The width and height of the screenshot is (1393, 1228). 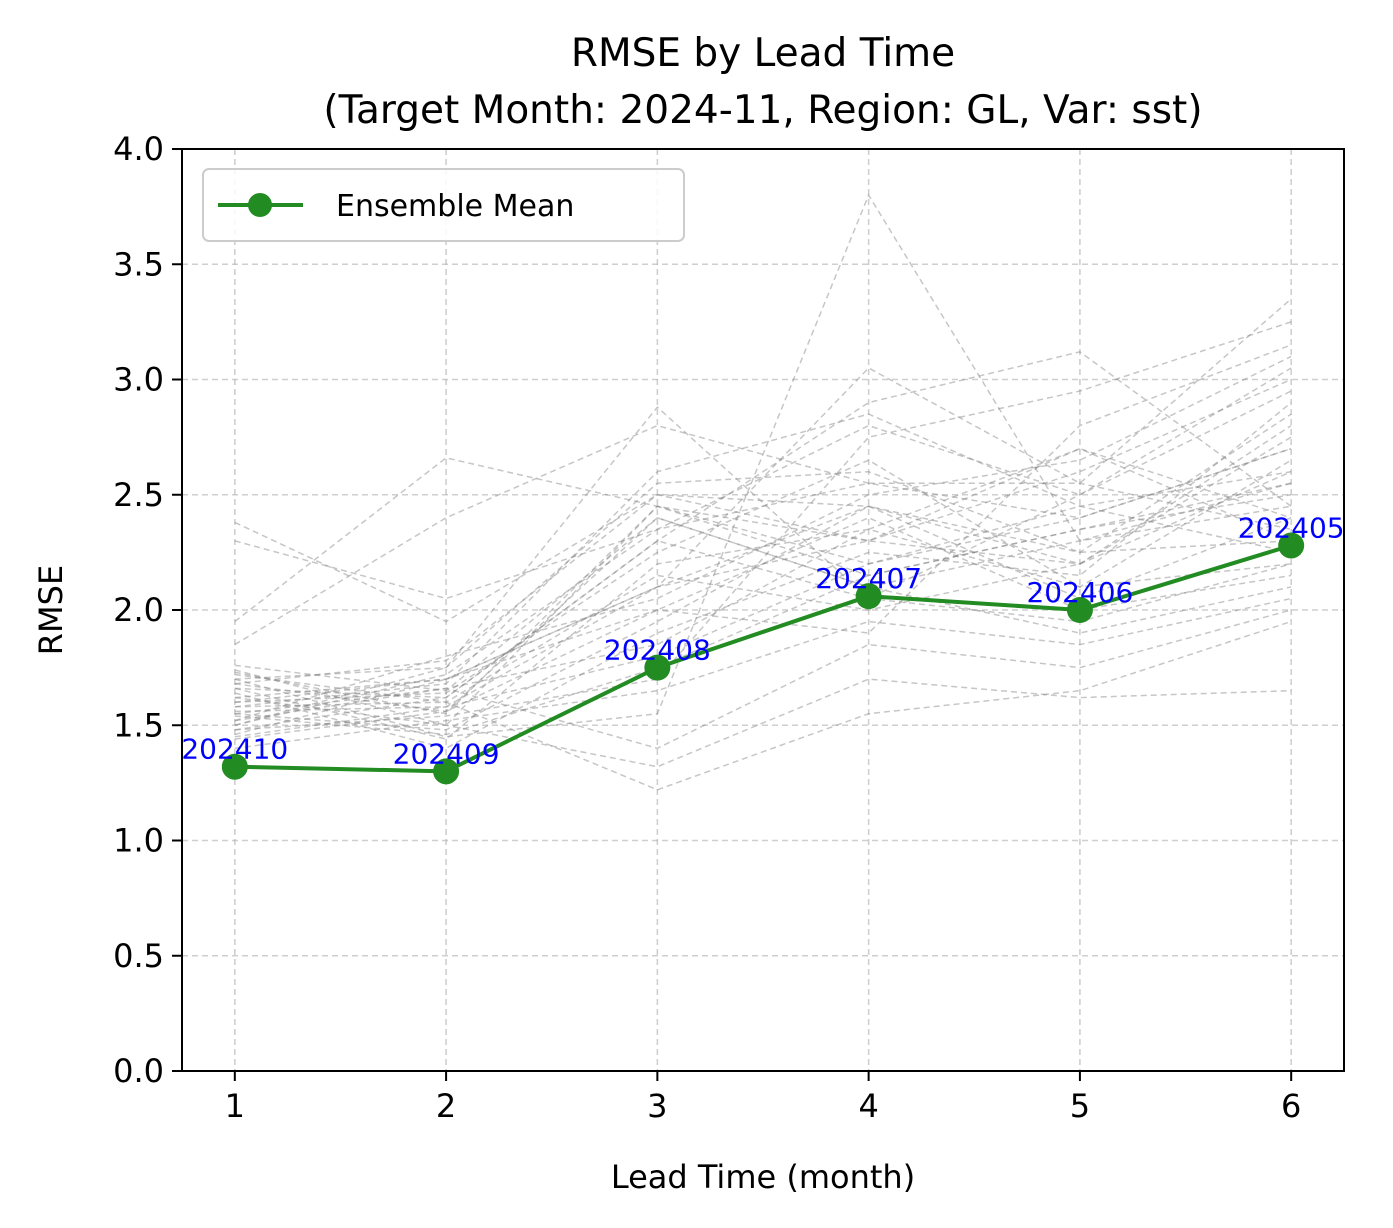 I want to click on ensemble-mean-line, so click(x=763, y=658).